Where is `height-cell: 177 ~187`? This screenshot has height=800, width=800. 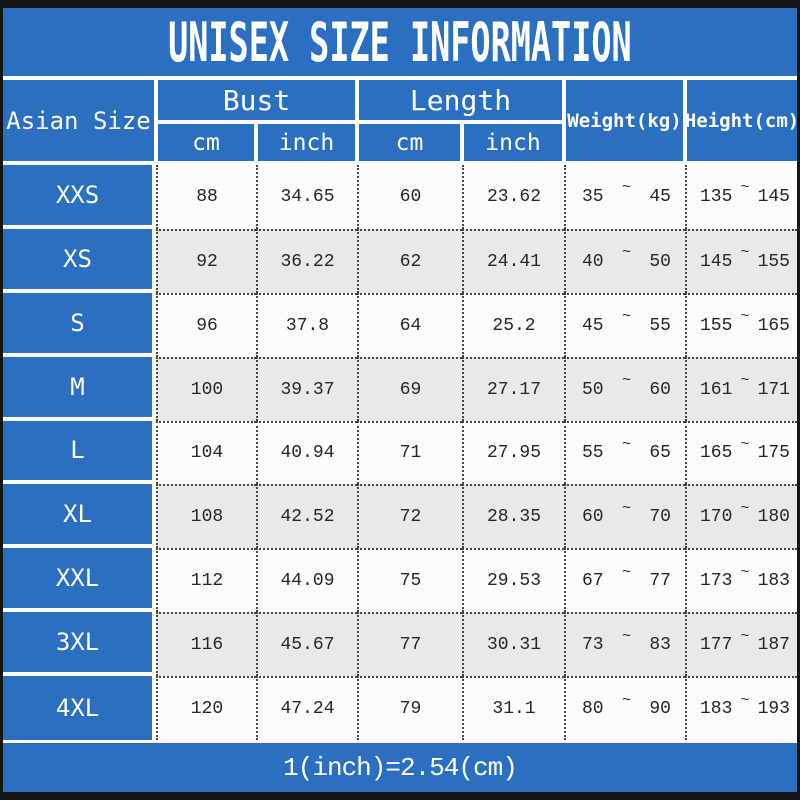 height-cell: 177 ~187 is located at coordinates (741, 644).